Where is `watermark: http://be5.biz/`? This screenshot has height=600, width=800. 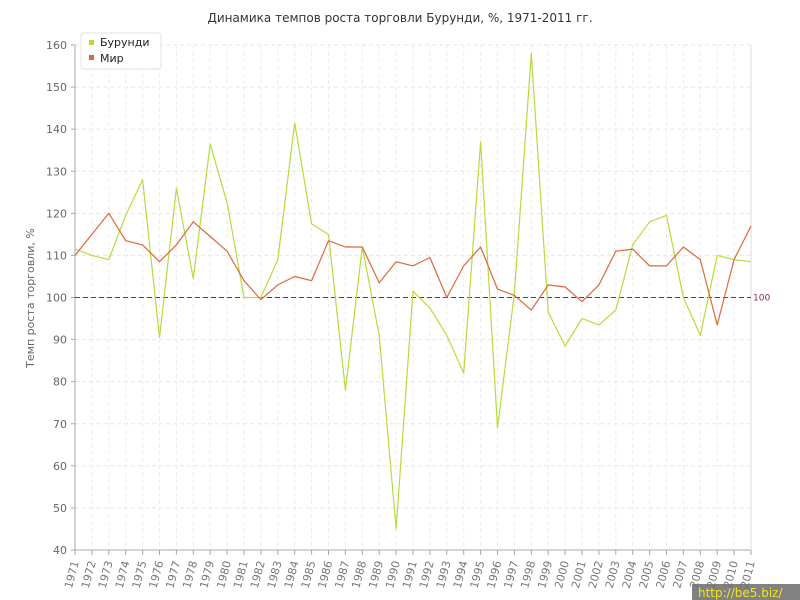 watermark: http://be5.biz/ is located at coordinates (746, 592).